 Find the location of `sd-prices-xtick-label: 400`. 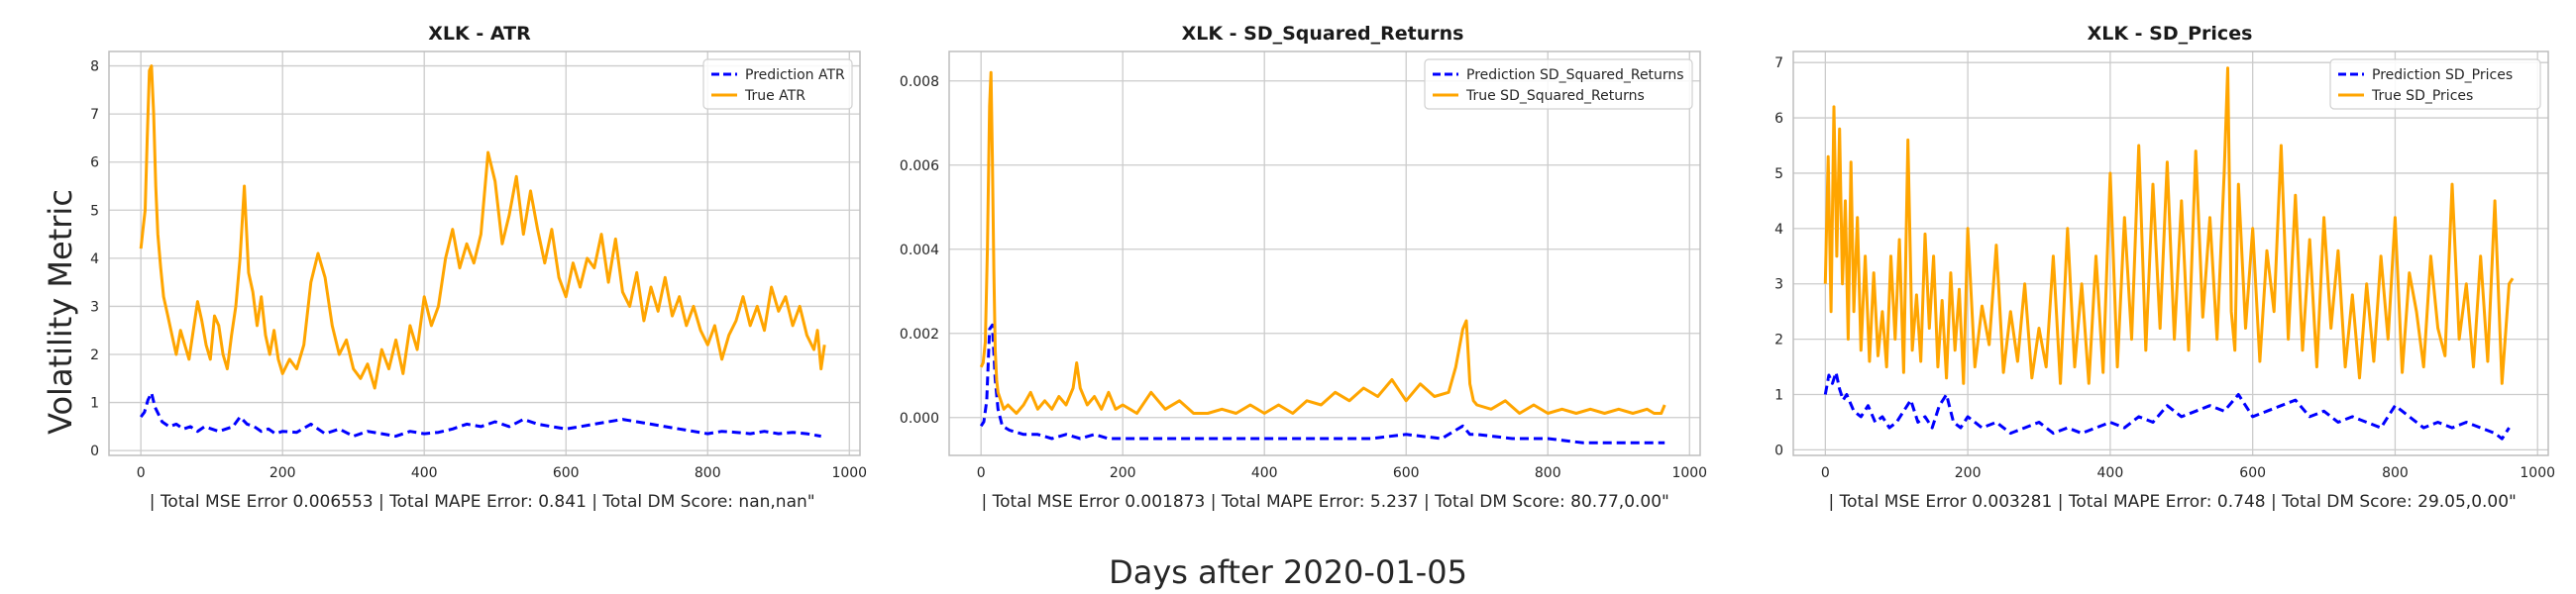

sd-prices-xtick-label: 400 is located at coordinates (2110, 473).